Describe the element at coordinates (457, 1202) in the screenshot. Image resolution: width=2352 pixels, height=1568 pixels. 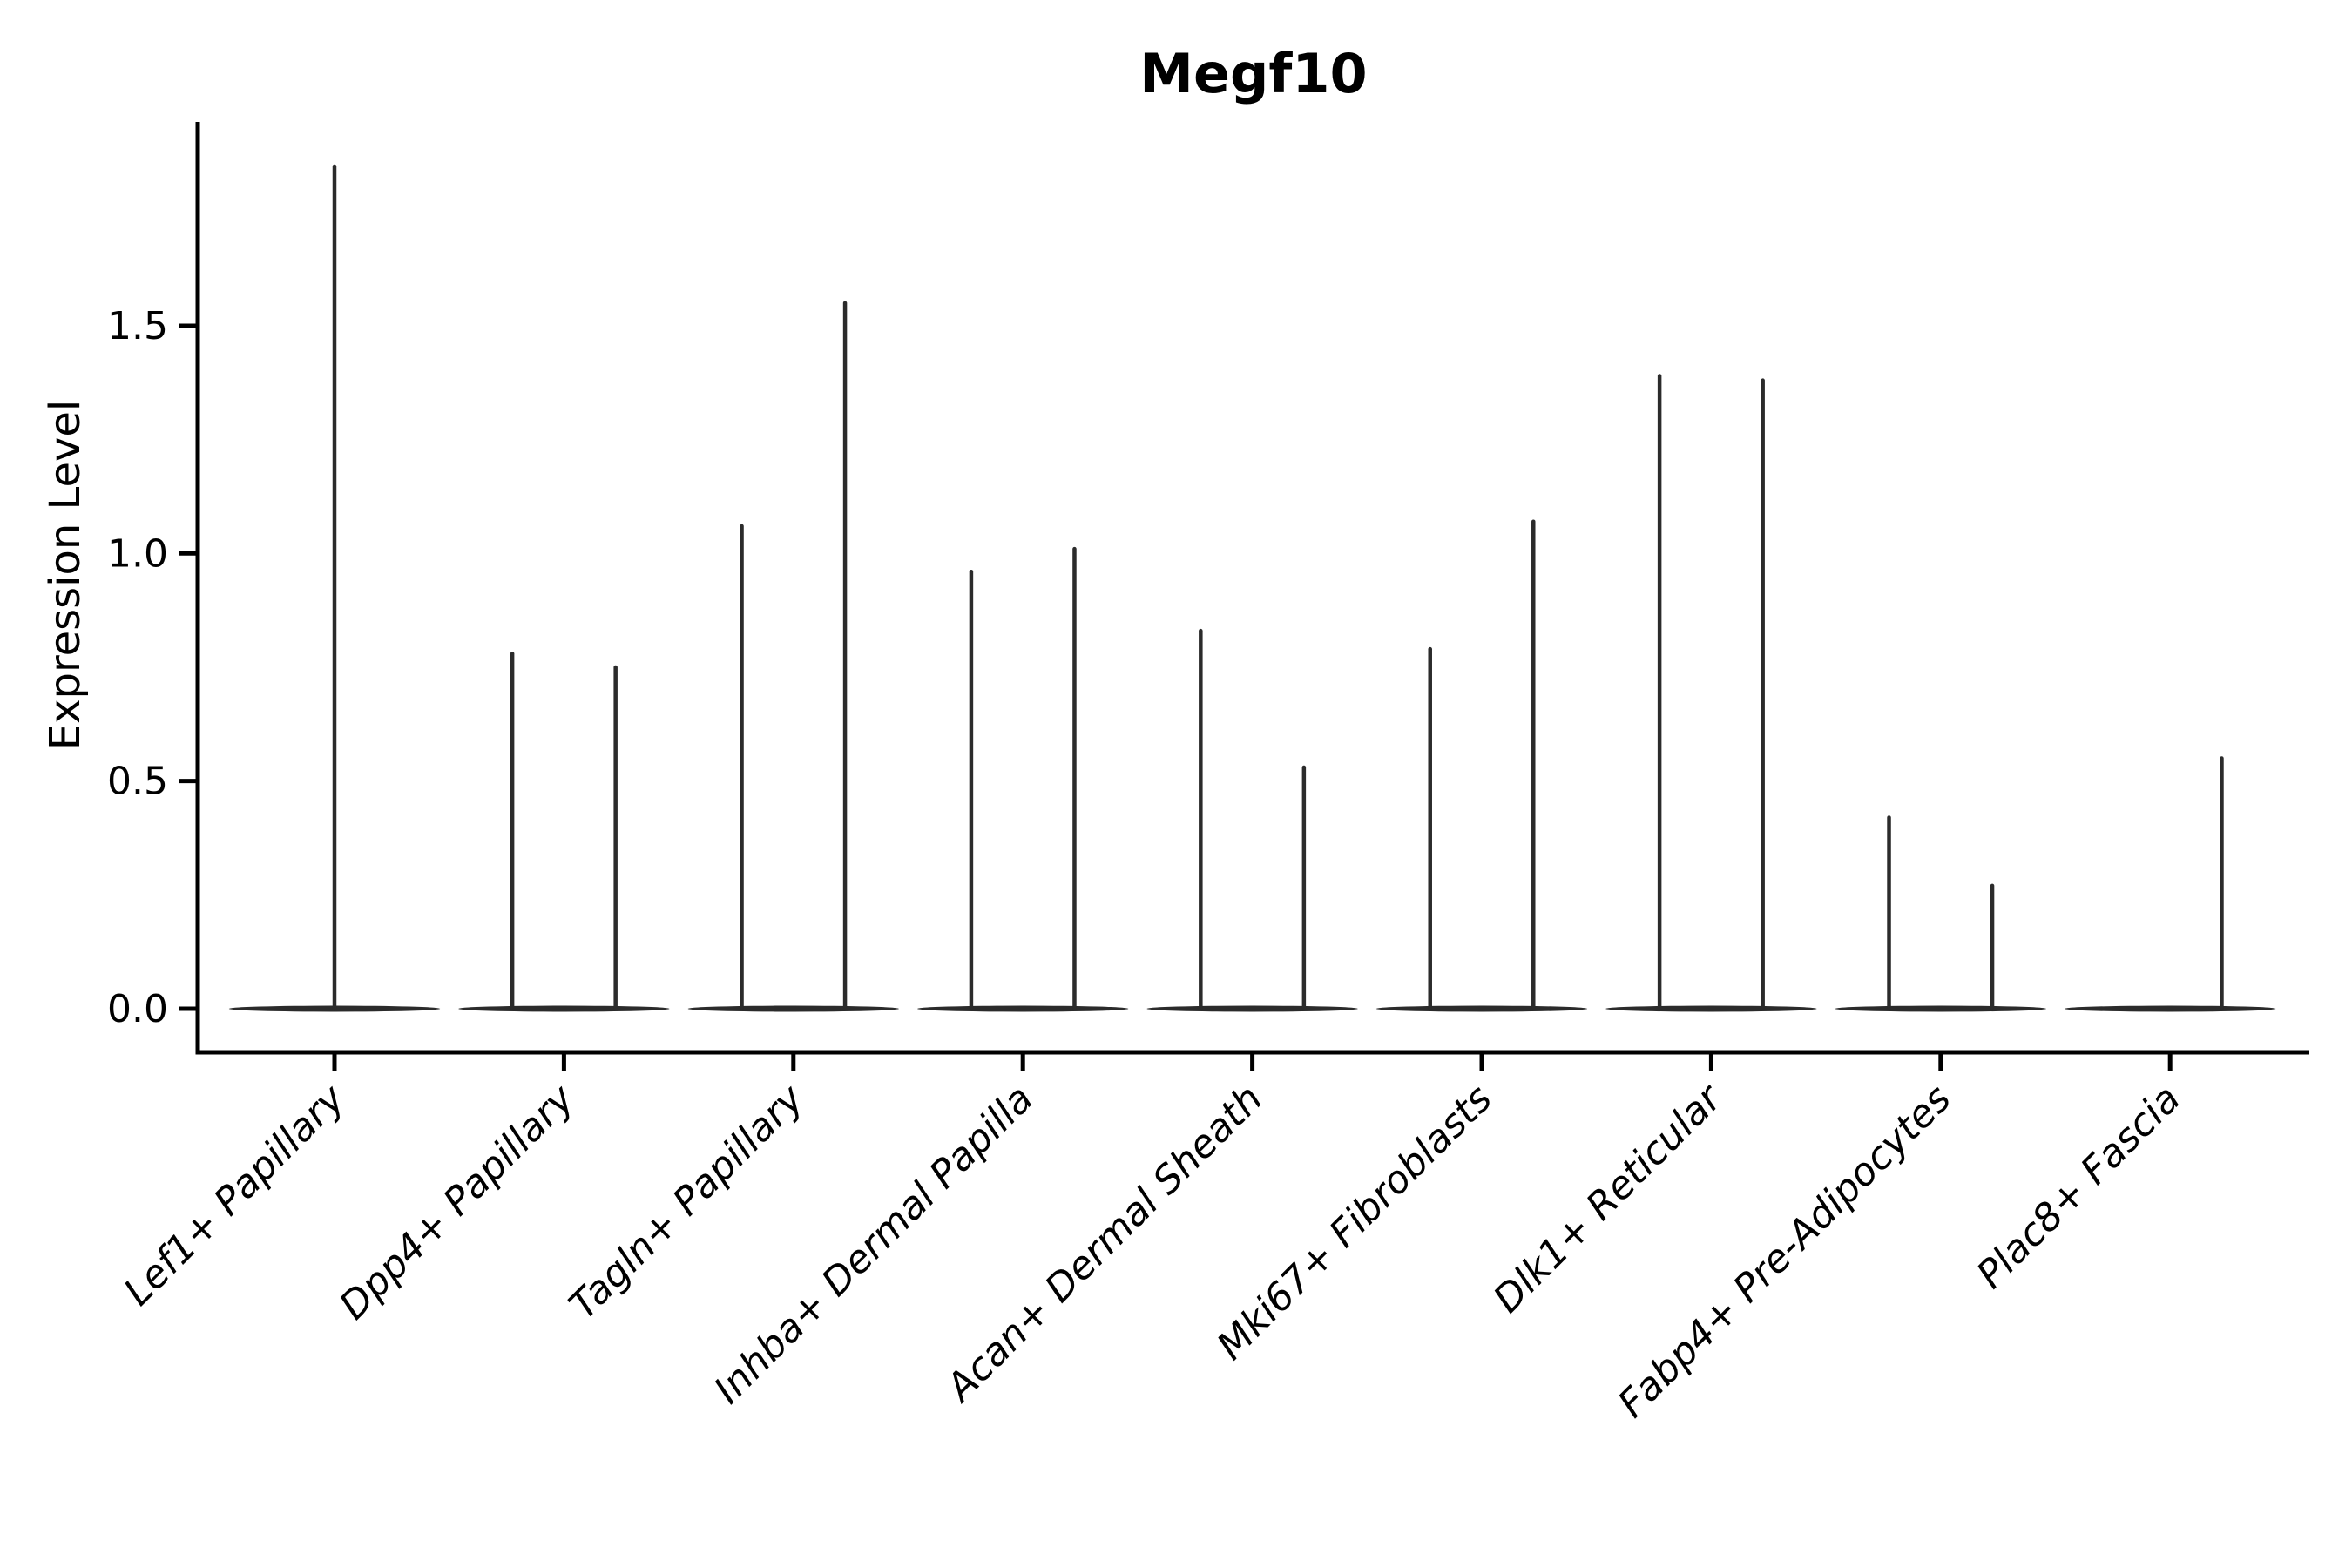
I see `x-tick-label: Dpp4+ Papillary` at that location.